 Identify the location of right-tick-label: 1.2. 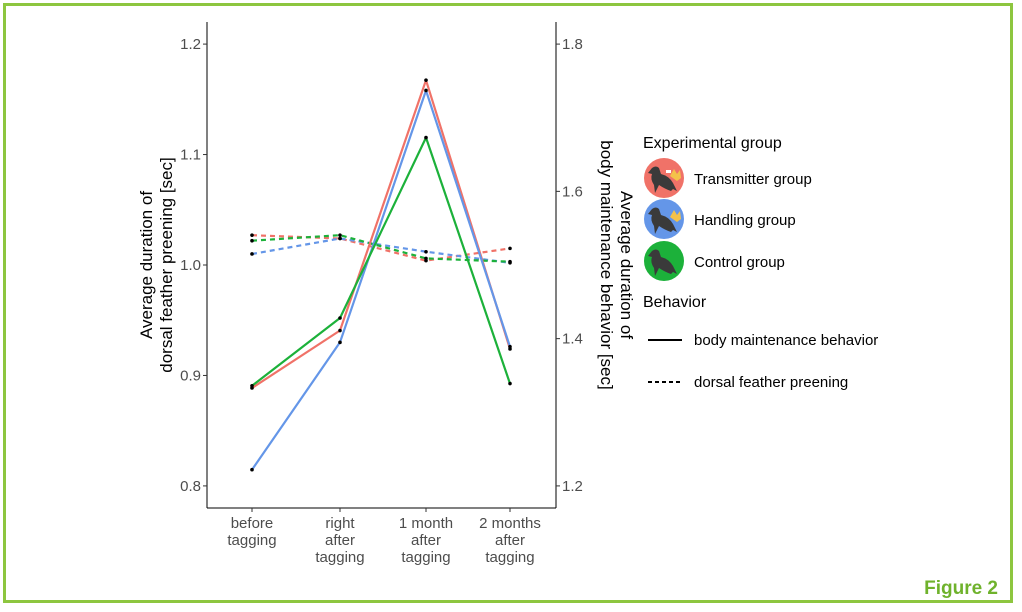
(572, 486).